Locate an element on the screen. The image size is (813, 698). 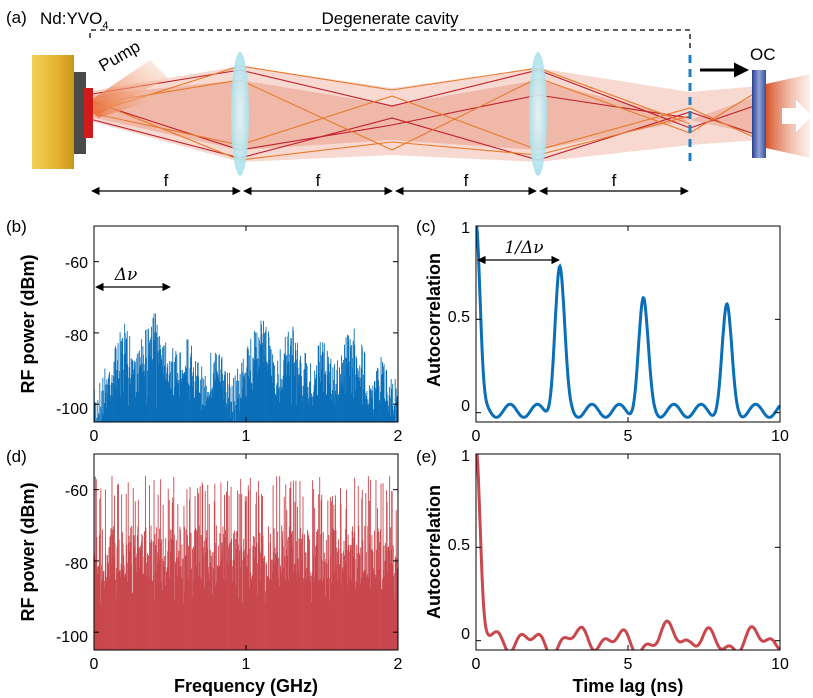
xlabel-d: Frequency (GHz) is located at coordinates (246, 686).